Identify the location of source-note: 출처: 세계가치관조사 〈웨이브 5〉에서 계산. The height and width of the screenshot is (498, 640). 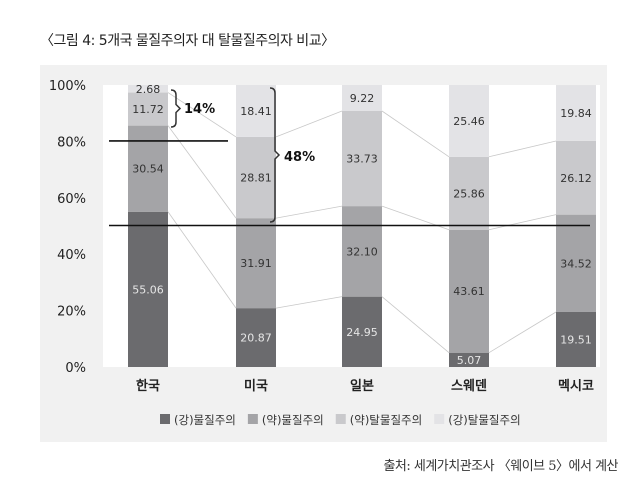
(500, 466).